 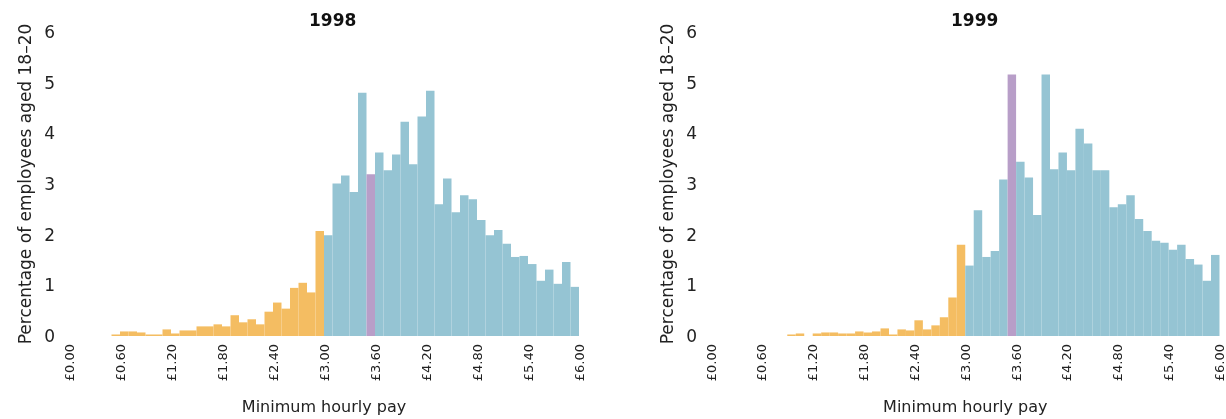 What do you see at coordinates (975, 19) in the screenshot?
I see `chart-title: 1999` at bounding box center [975, 19].